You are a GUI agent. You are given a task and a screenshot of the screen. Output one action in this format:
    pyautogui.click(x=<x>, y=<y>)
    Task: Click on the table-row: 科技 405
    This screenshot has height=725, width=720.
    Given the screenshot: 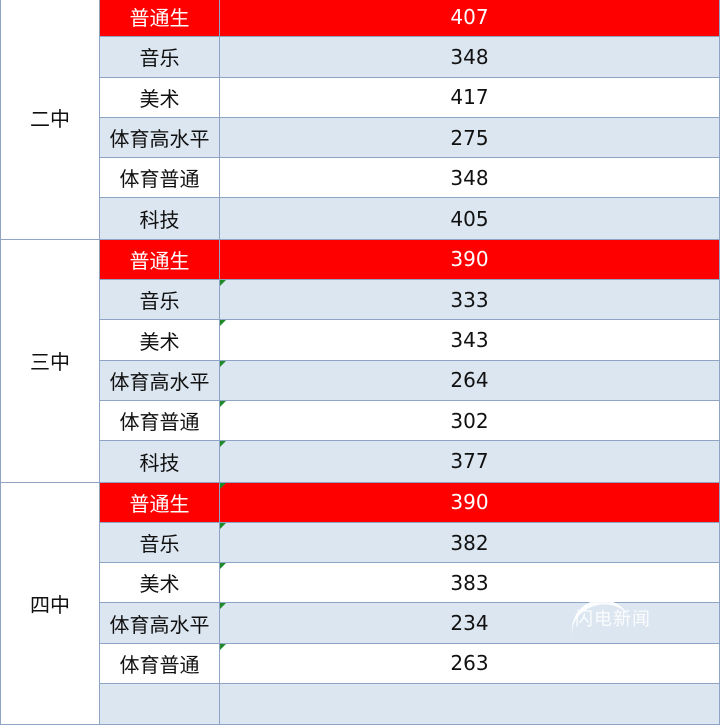 What is the action you would take?
    pyautogui.click(x=410, y=218)
    